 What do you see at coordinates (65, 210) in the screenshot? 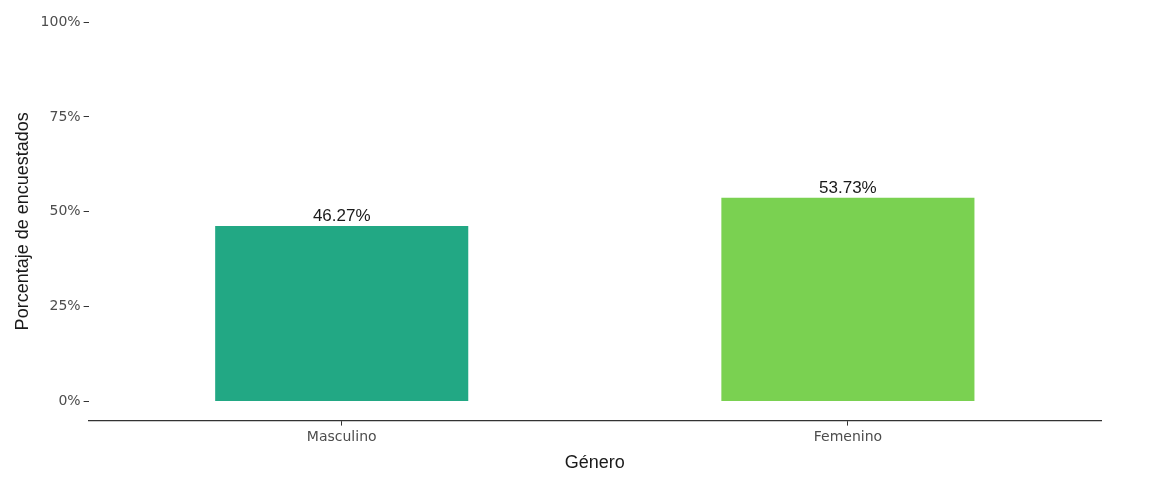
I see `y-tick-label: 50%` at bounding box center [65, 210].